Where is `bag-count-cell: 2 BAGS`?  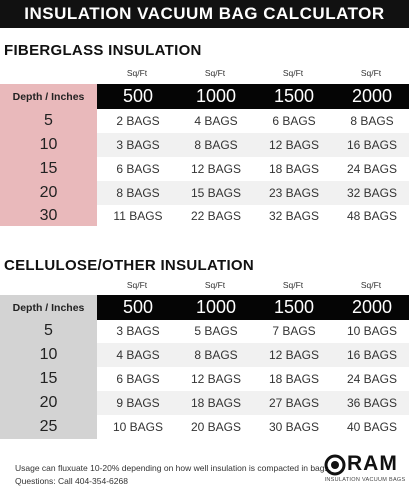 bag-count-cell: 2 BAGS is located at coordinates (138, 121).